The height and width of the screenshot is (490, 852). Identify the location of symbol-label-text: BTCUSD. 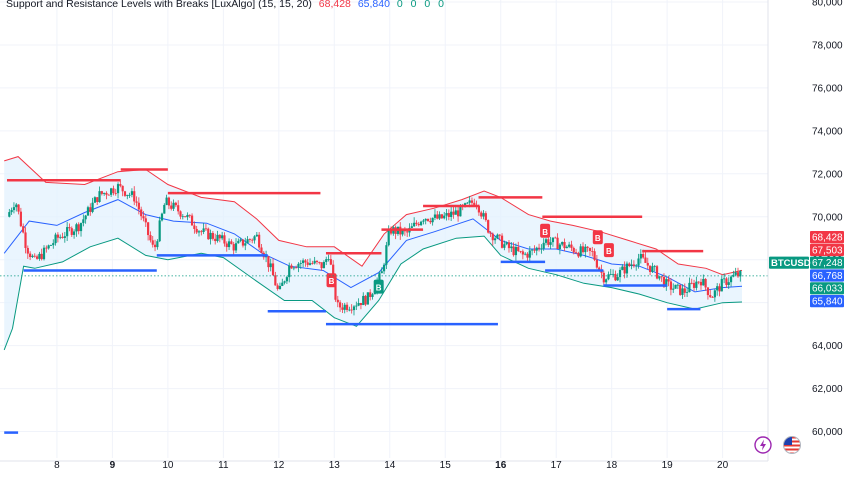
(791, 263).